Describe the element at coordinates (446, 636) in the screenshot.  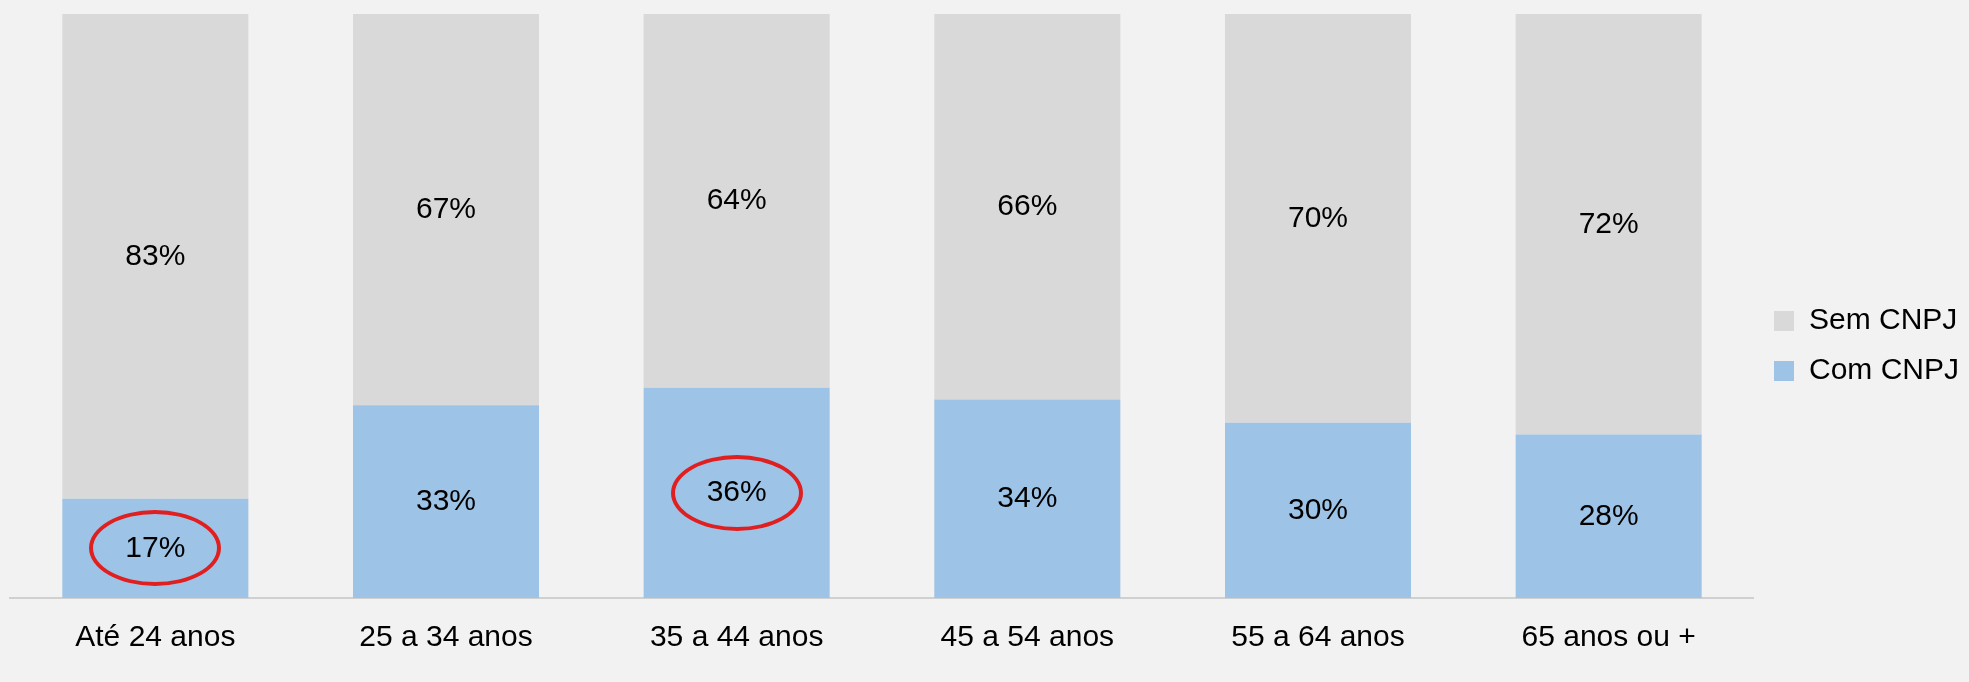
I see `x-tick-label: 25 a 34 anos` at that location.